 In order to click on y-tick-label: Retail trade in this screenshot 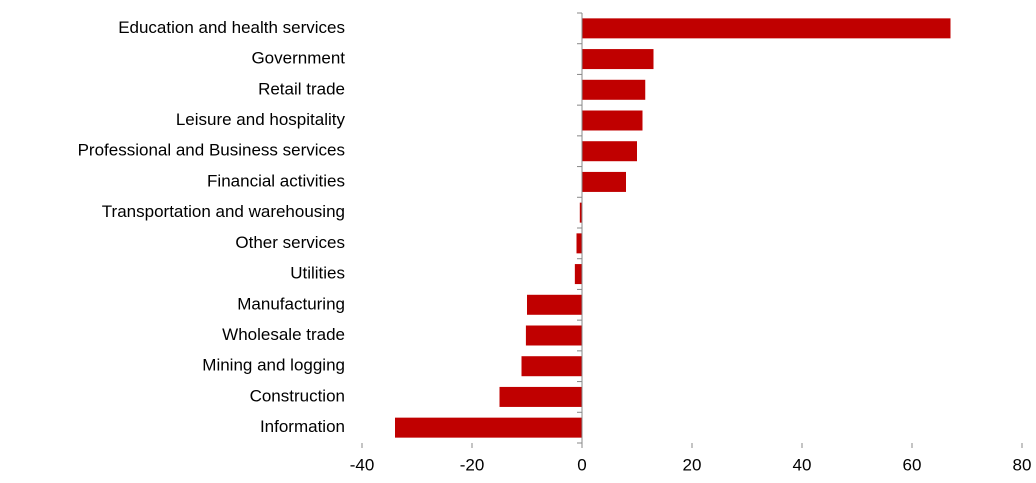, I will do `click(301, 88)`.